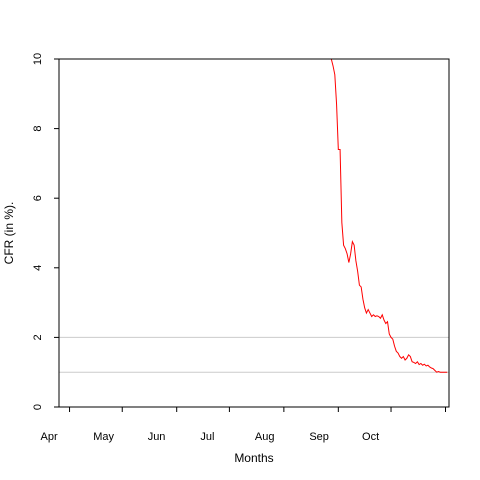 The image size is (480, 480). I want to click on x-tick-label-2: Jun, so click(157, 437).